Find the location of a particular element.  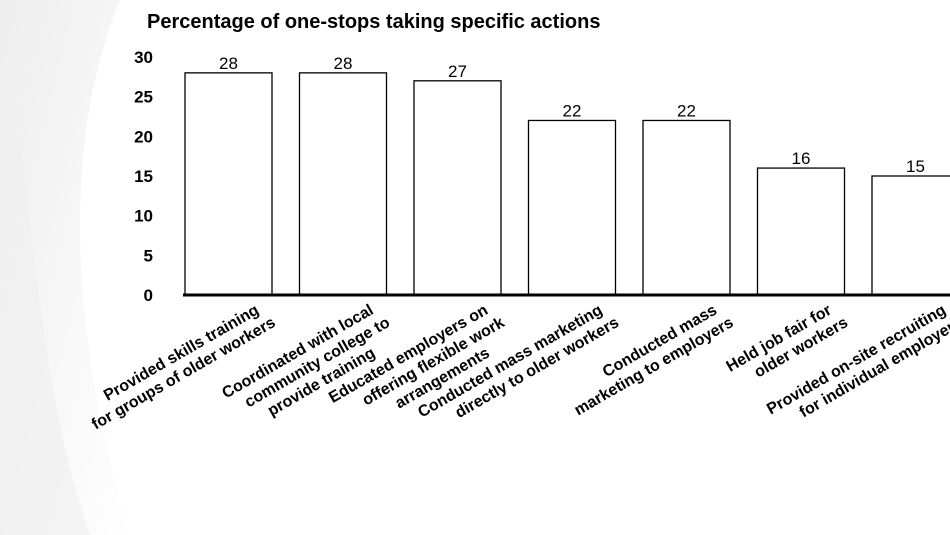

y-axis: 0 5 10 15 20 25 30 is located at coordinates (143, 176).